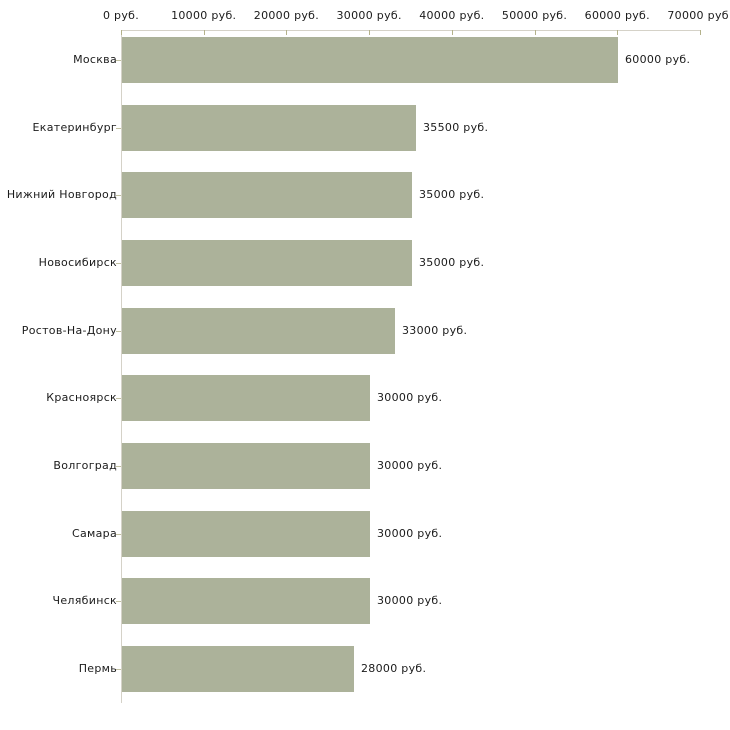 The image size is (730, 730). Describe the element at coordinates (456, 127) in the screenshot. I see `value-label: 35500 руб.` at that location.